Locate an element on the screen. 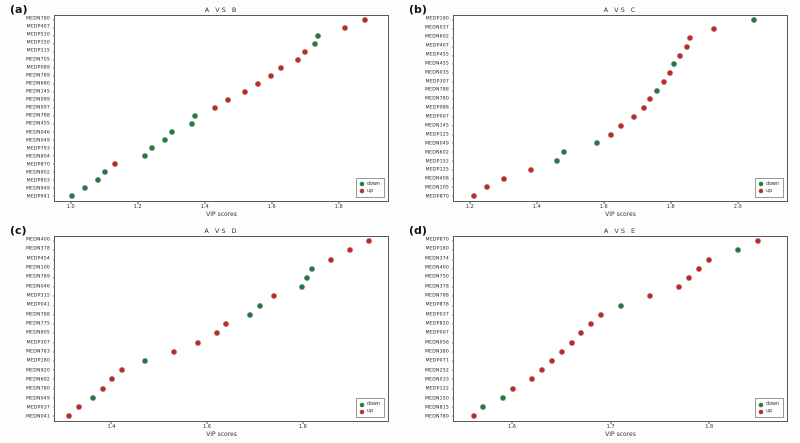 This screenshot has width=800, height=443. y-axis-label: MEDN400 is located at coordinates (37, 240).